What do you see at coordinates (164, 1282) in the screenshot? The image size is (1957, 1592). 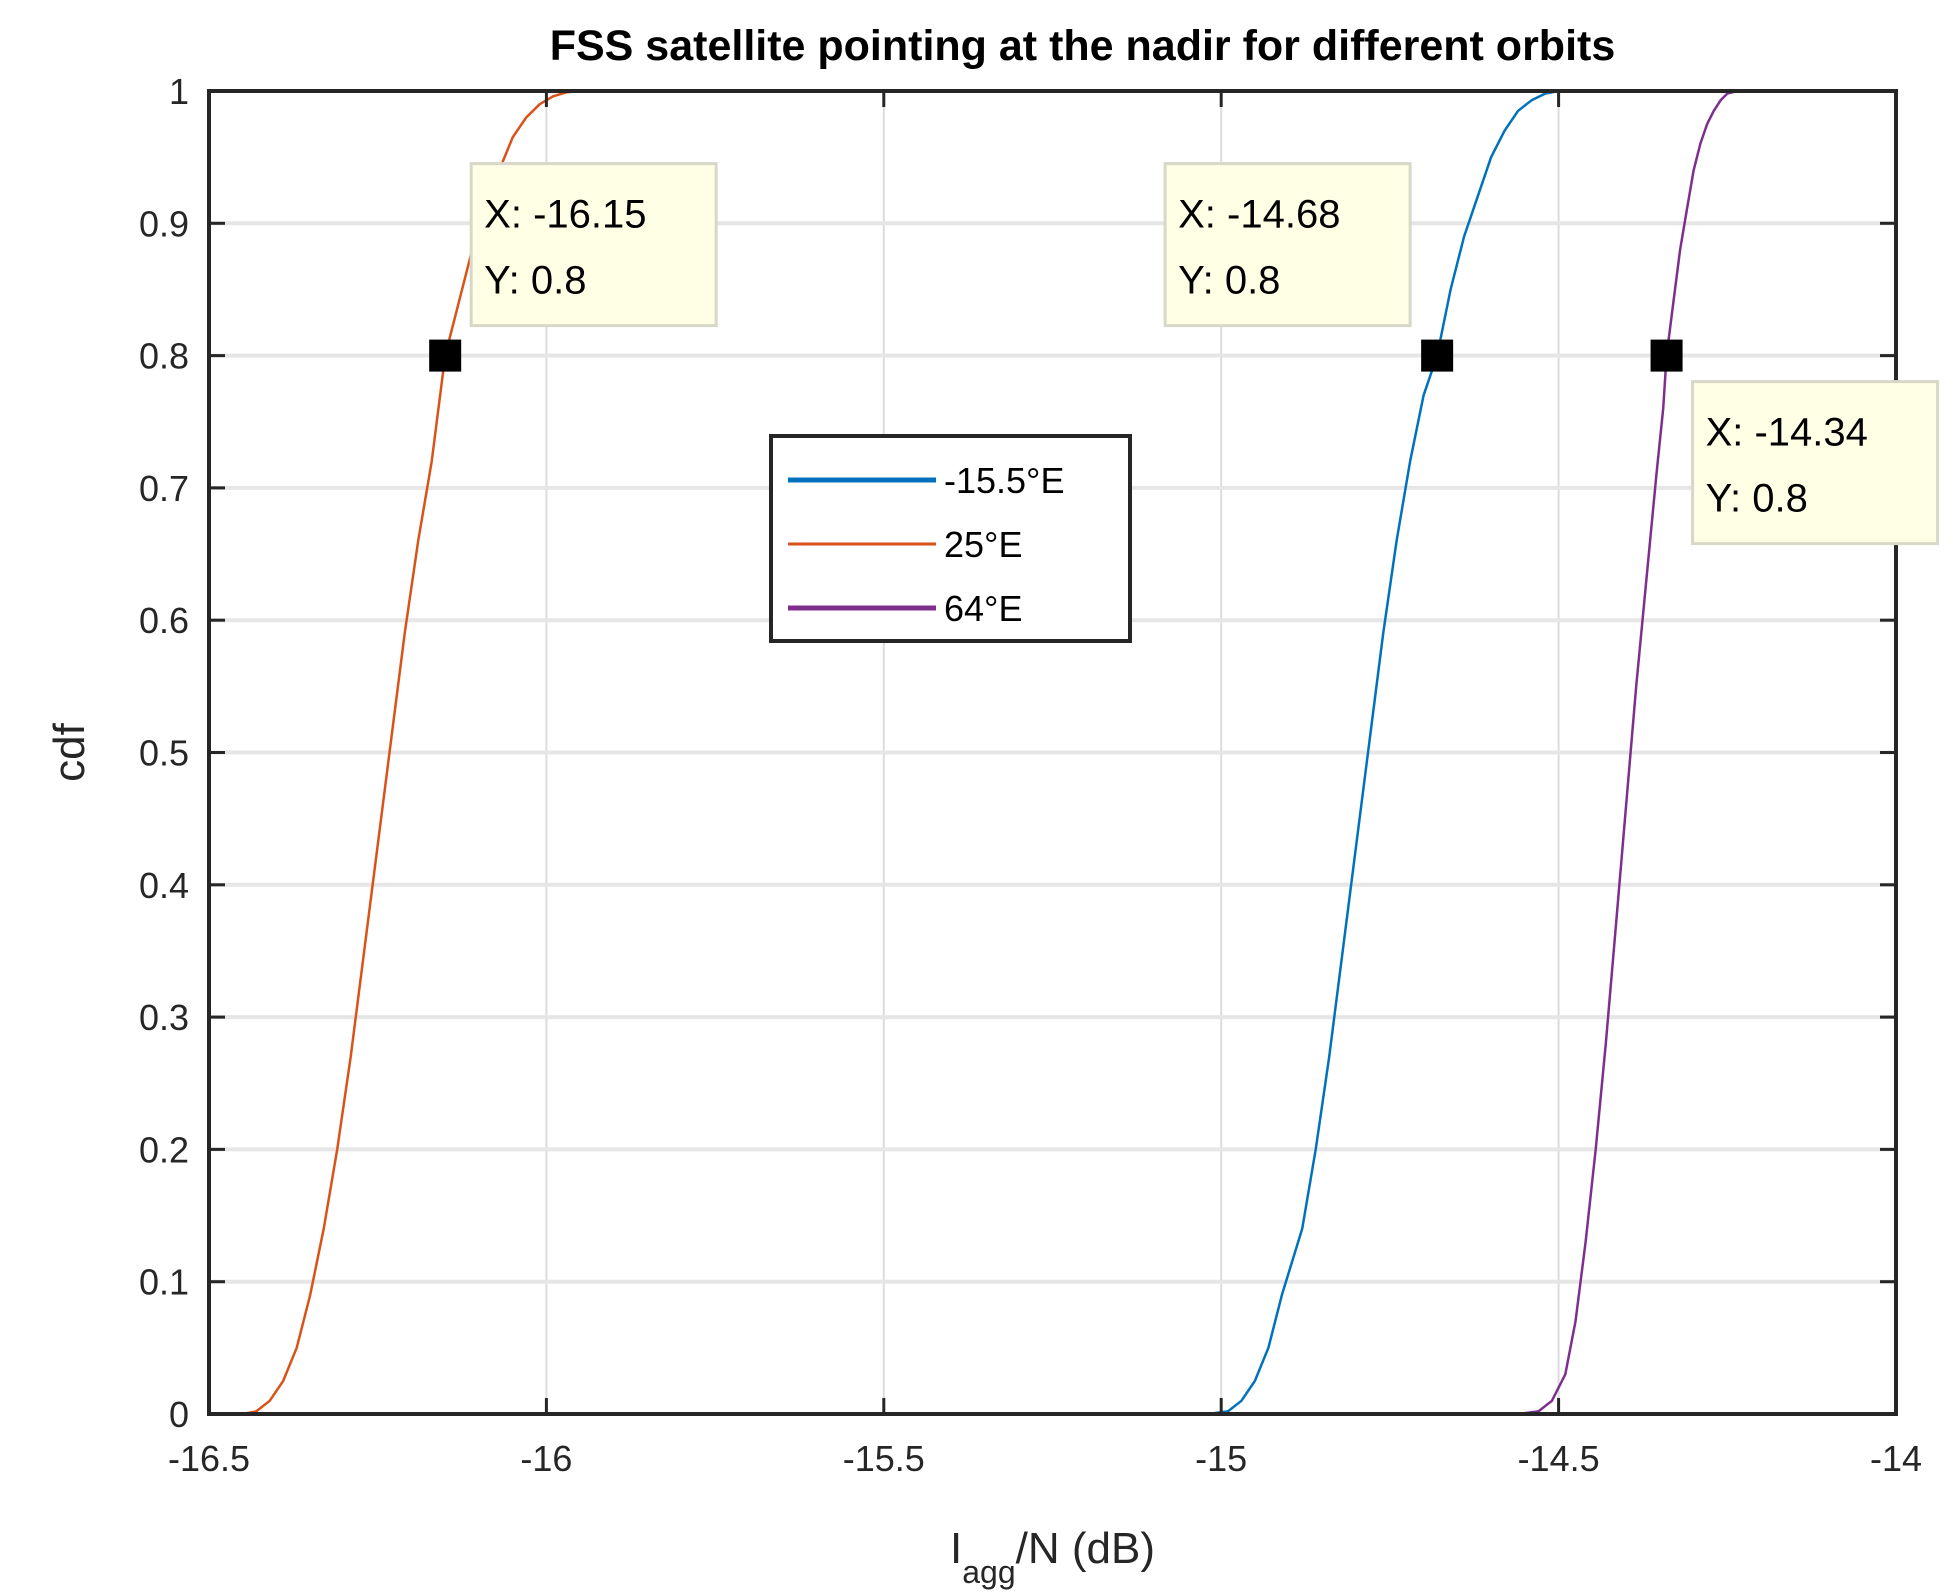 I see `y-tick-label-1: 0.1` at bounding box center [164, 1282].